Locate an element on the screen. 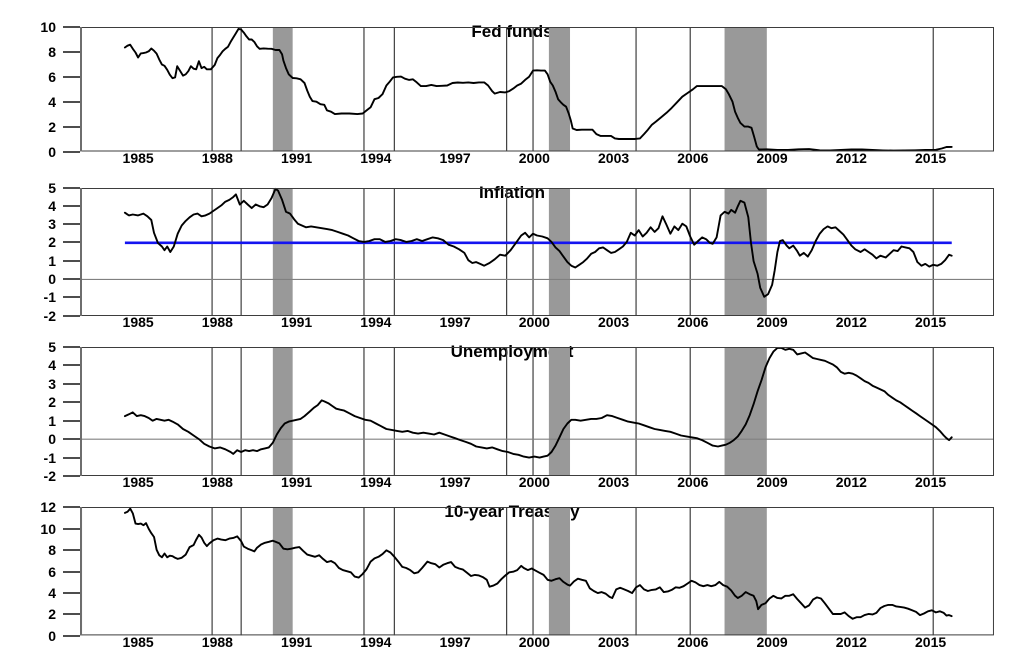 This screenshot has width=1024, height=663. panel-title-fed-funds: Fed funds is located at coordinates (512, 32).